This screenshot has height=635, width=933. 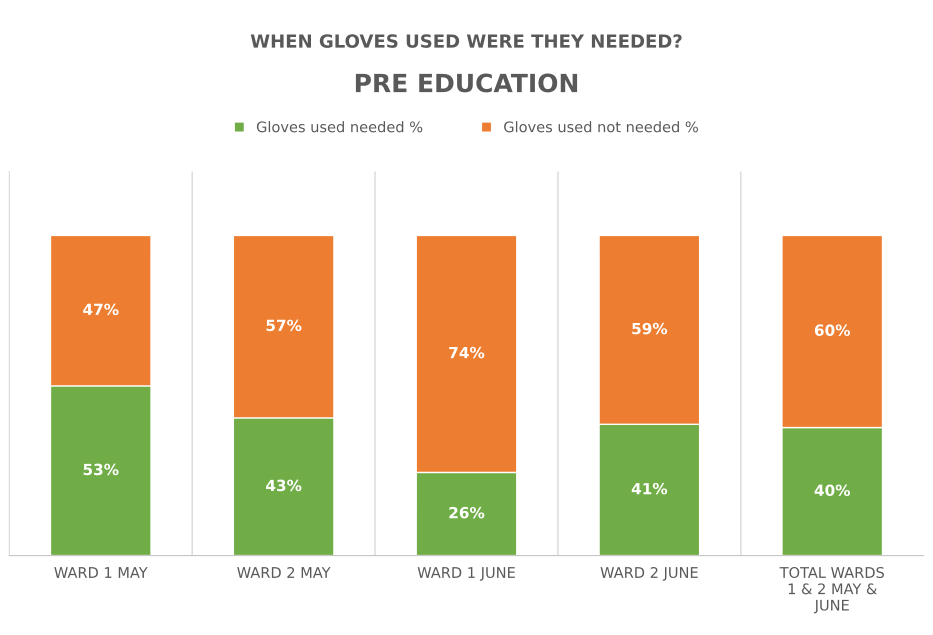 I want to click on x-tick-label: TOTAL WARDS 1 & 2 MAY & JUNE, so click(x=832, y=590).